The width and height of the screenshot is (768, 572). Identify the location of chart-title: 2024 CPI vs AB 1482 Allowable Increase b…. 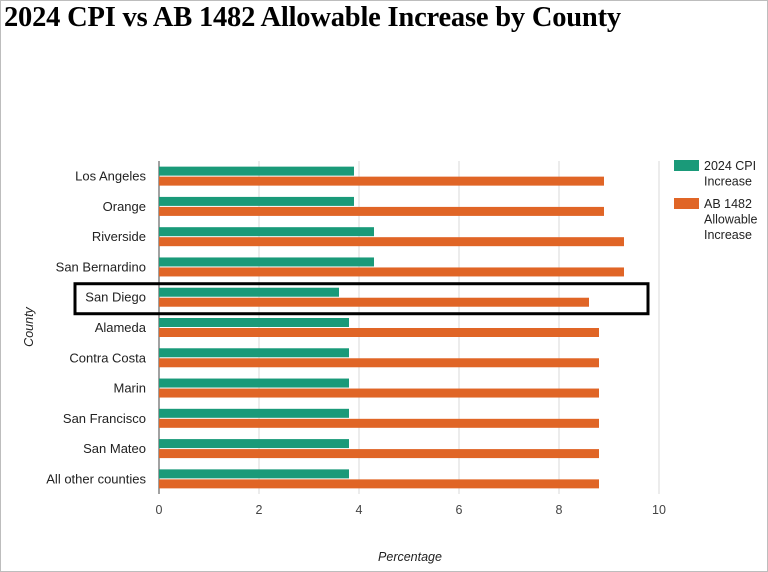
(312, 17).